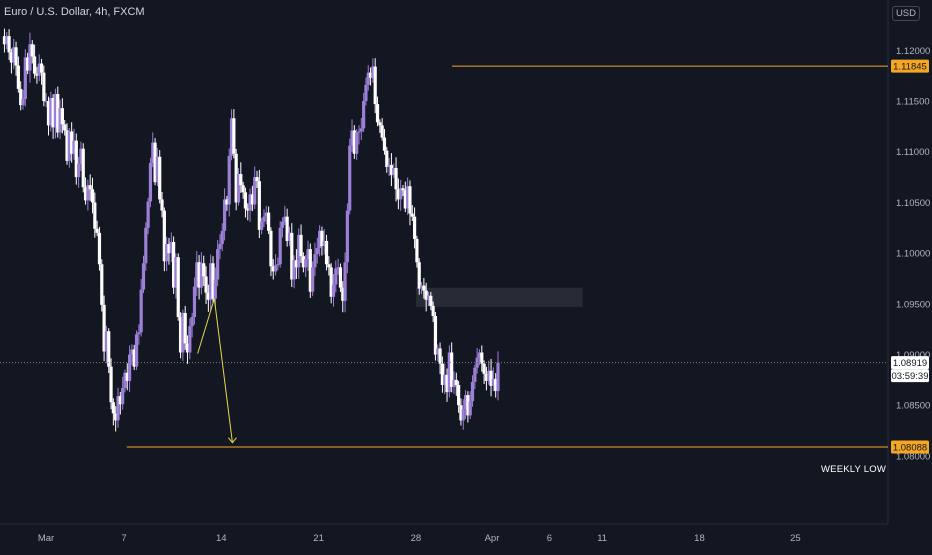 This screenshot has width=932, height=555. What do you see at coordinates (913, 406) in the screenshot?
I see `y-tick-label: 1.08500` at bounding box center [913, 406].